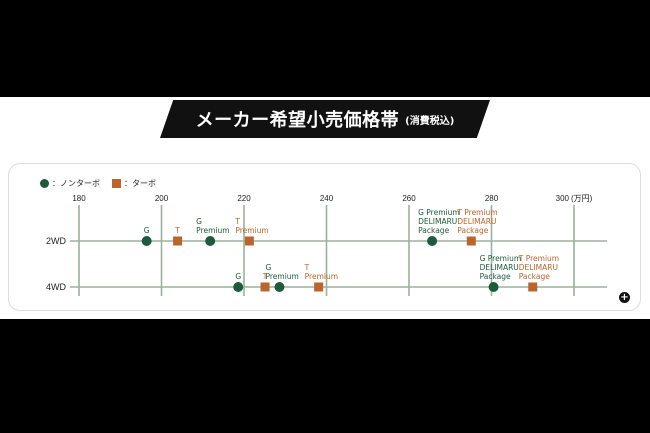  What do you see at coordinates (582, 198) in the screenshot?
I see `x-unit-label: (万円)` at bounding box center [582, 198].